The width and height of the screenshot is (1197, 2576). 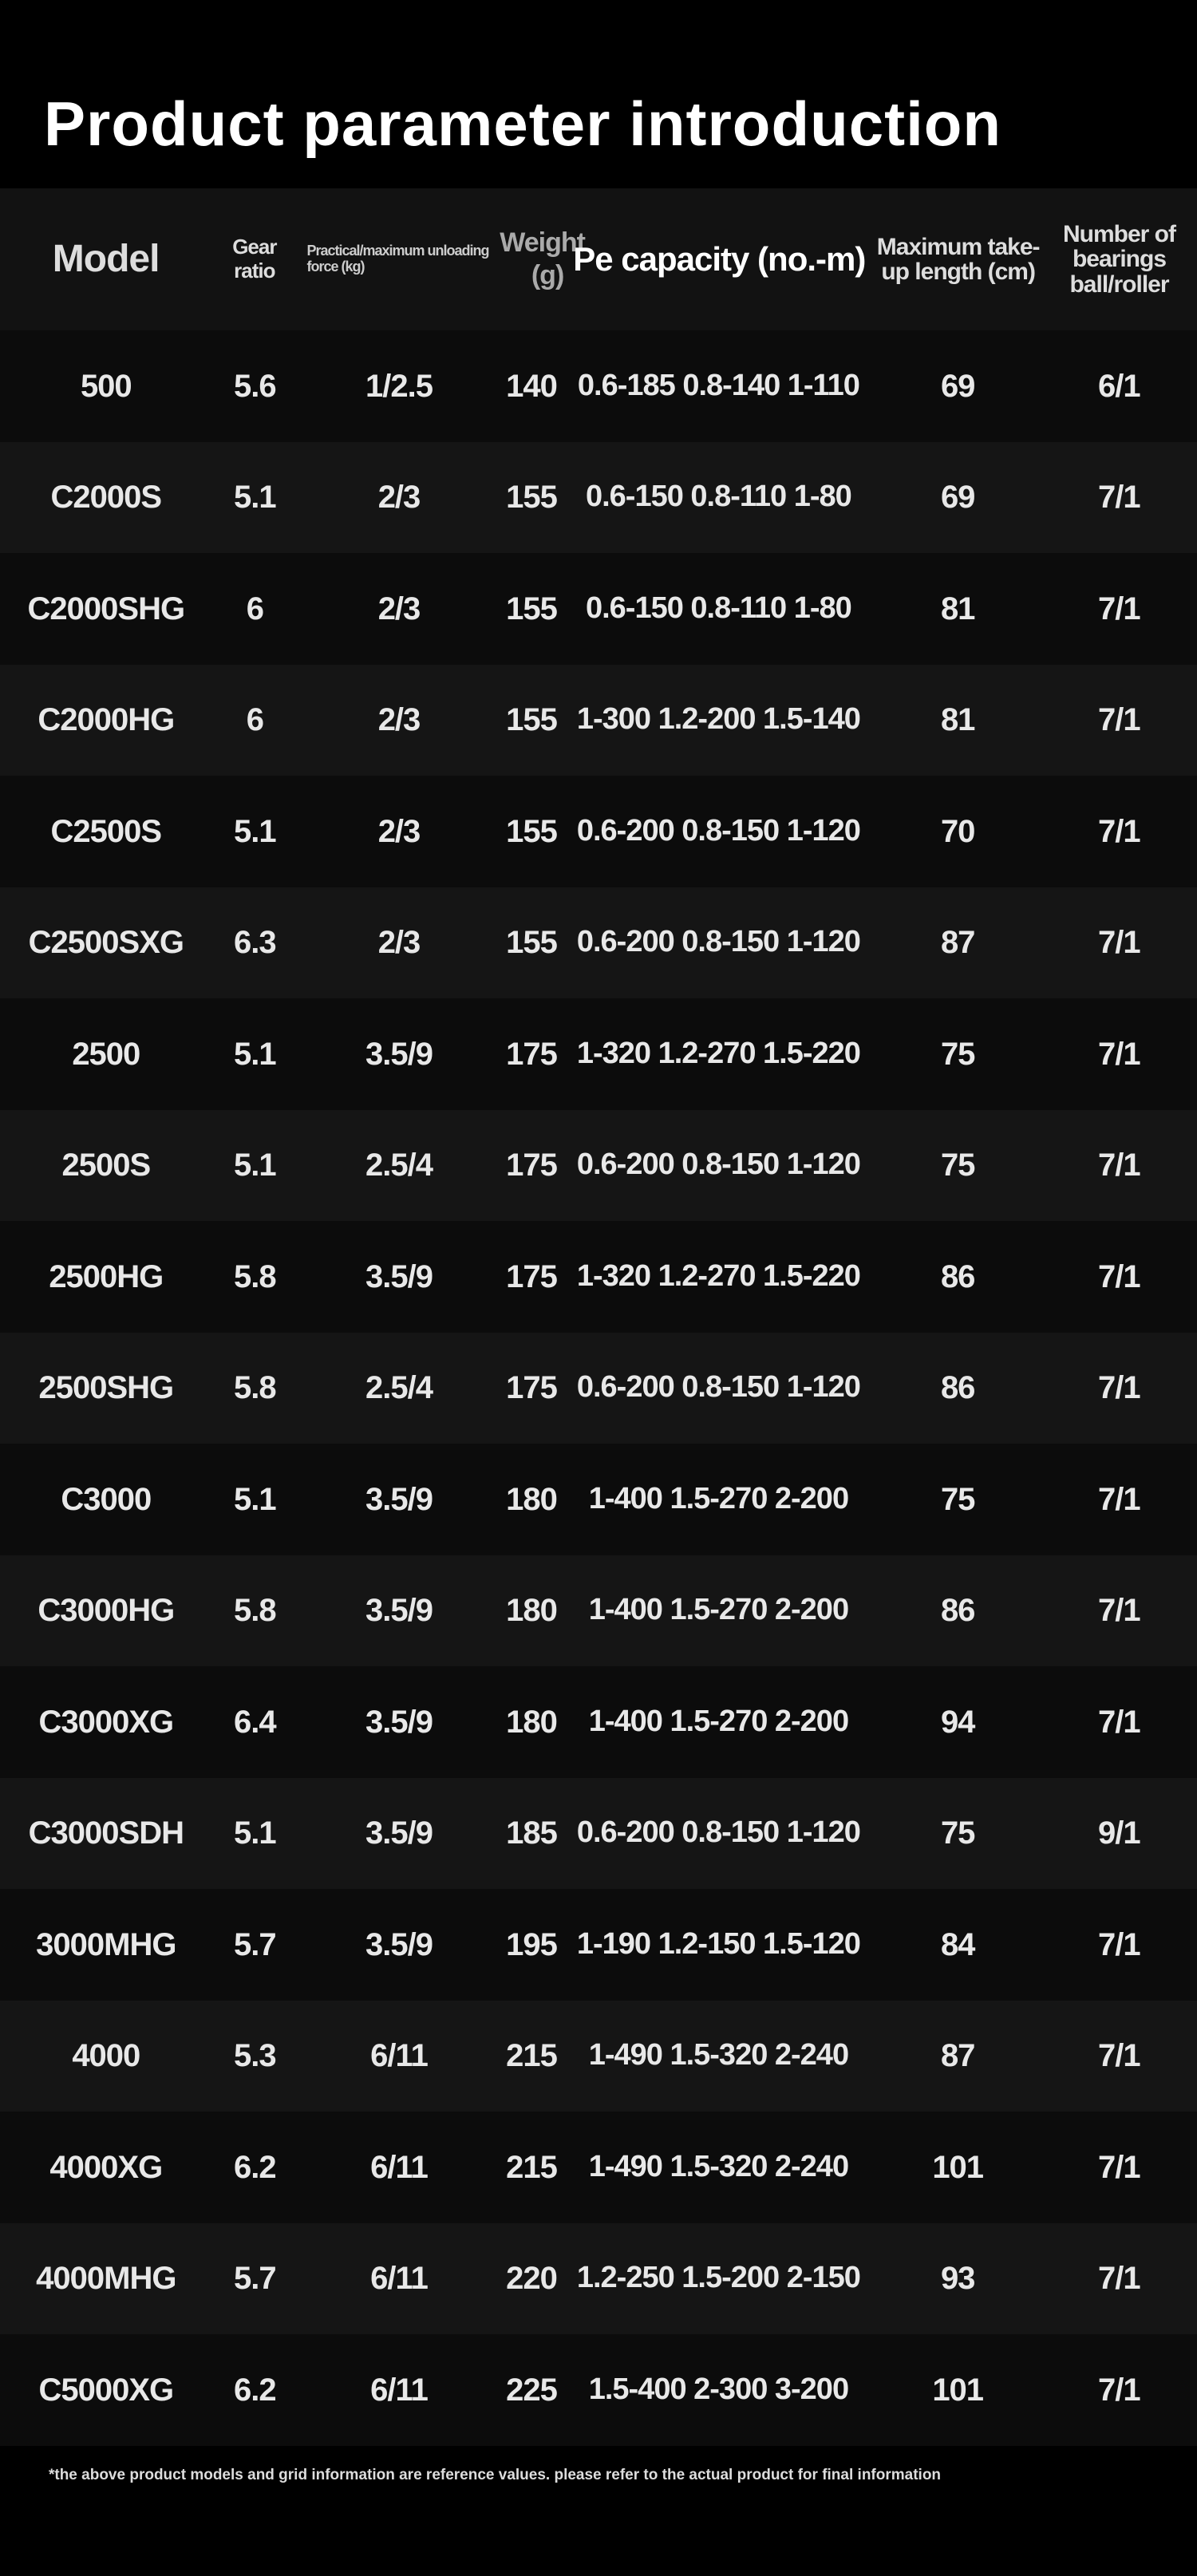 I want to click on header-bearings: Number of bearings ball/roller, so click(x=1119, y=259).